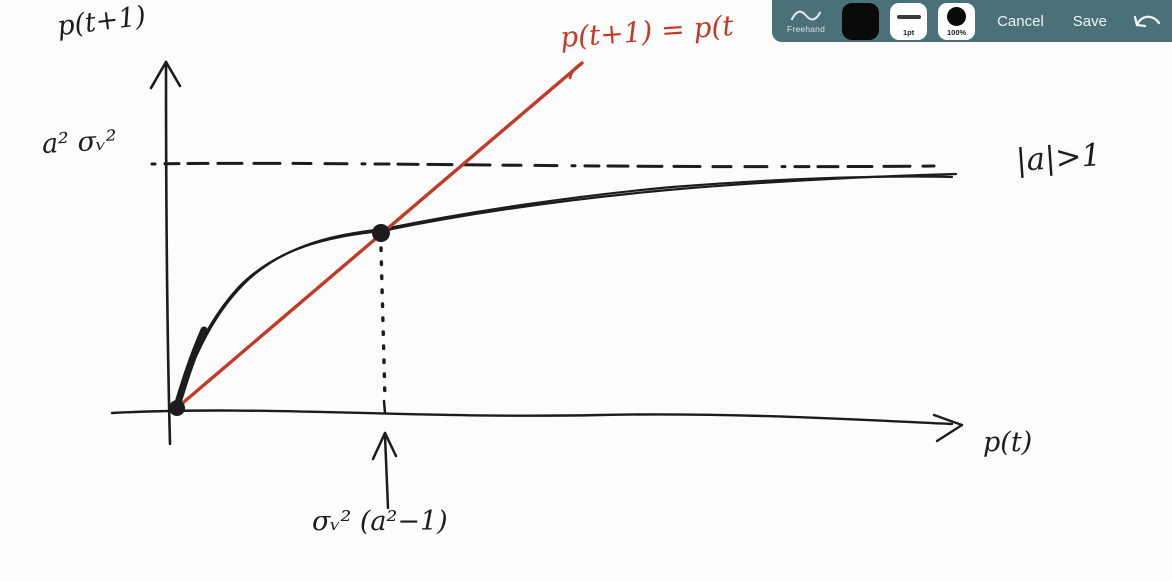  Describe the element at coordinates (543, 165) in the screenshot. I see `asymptote-dashed-line` at that location.